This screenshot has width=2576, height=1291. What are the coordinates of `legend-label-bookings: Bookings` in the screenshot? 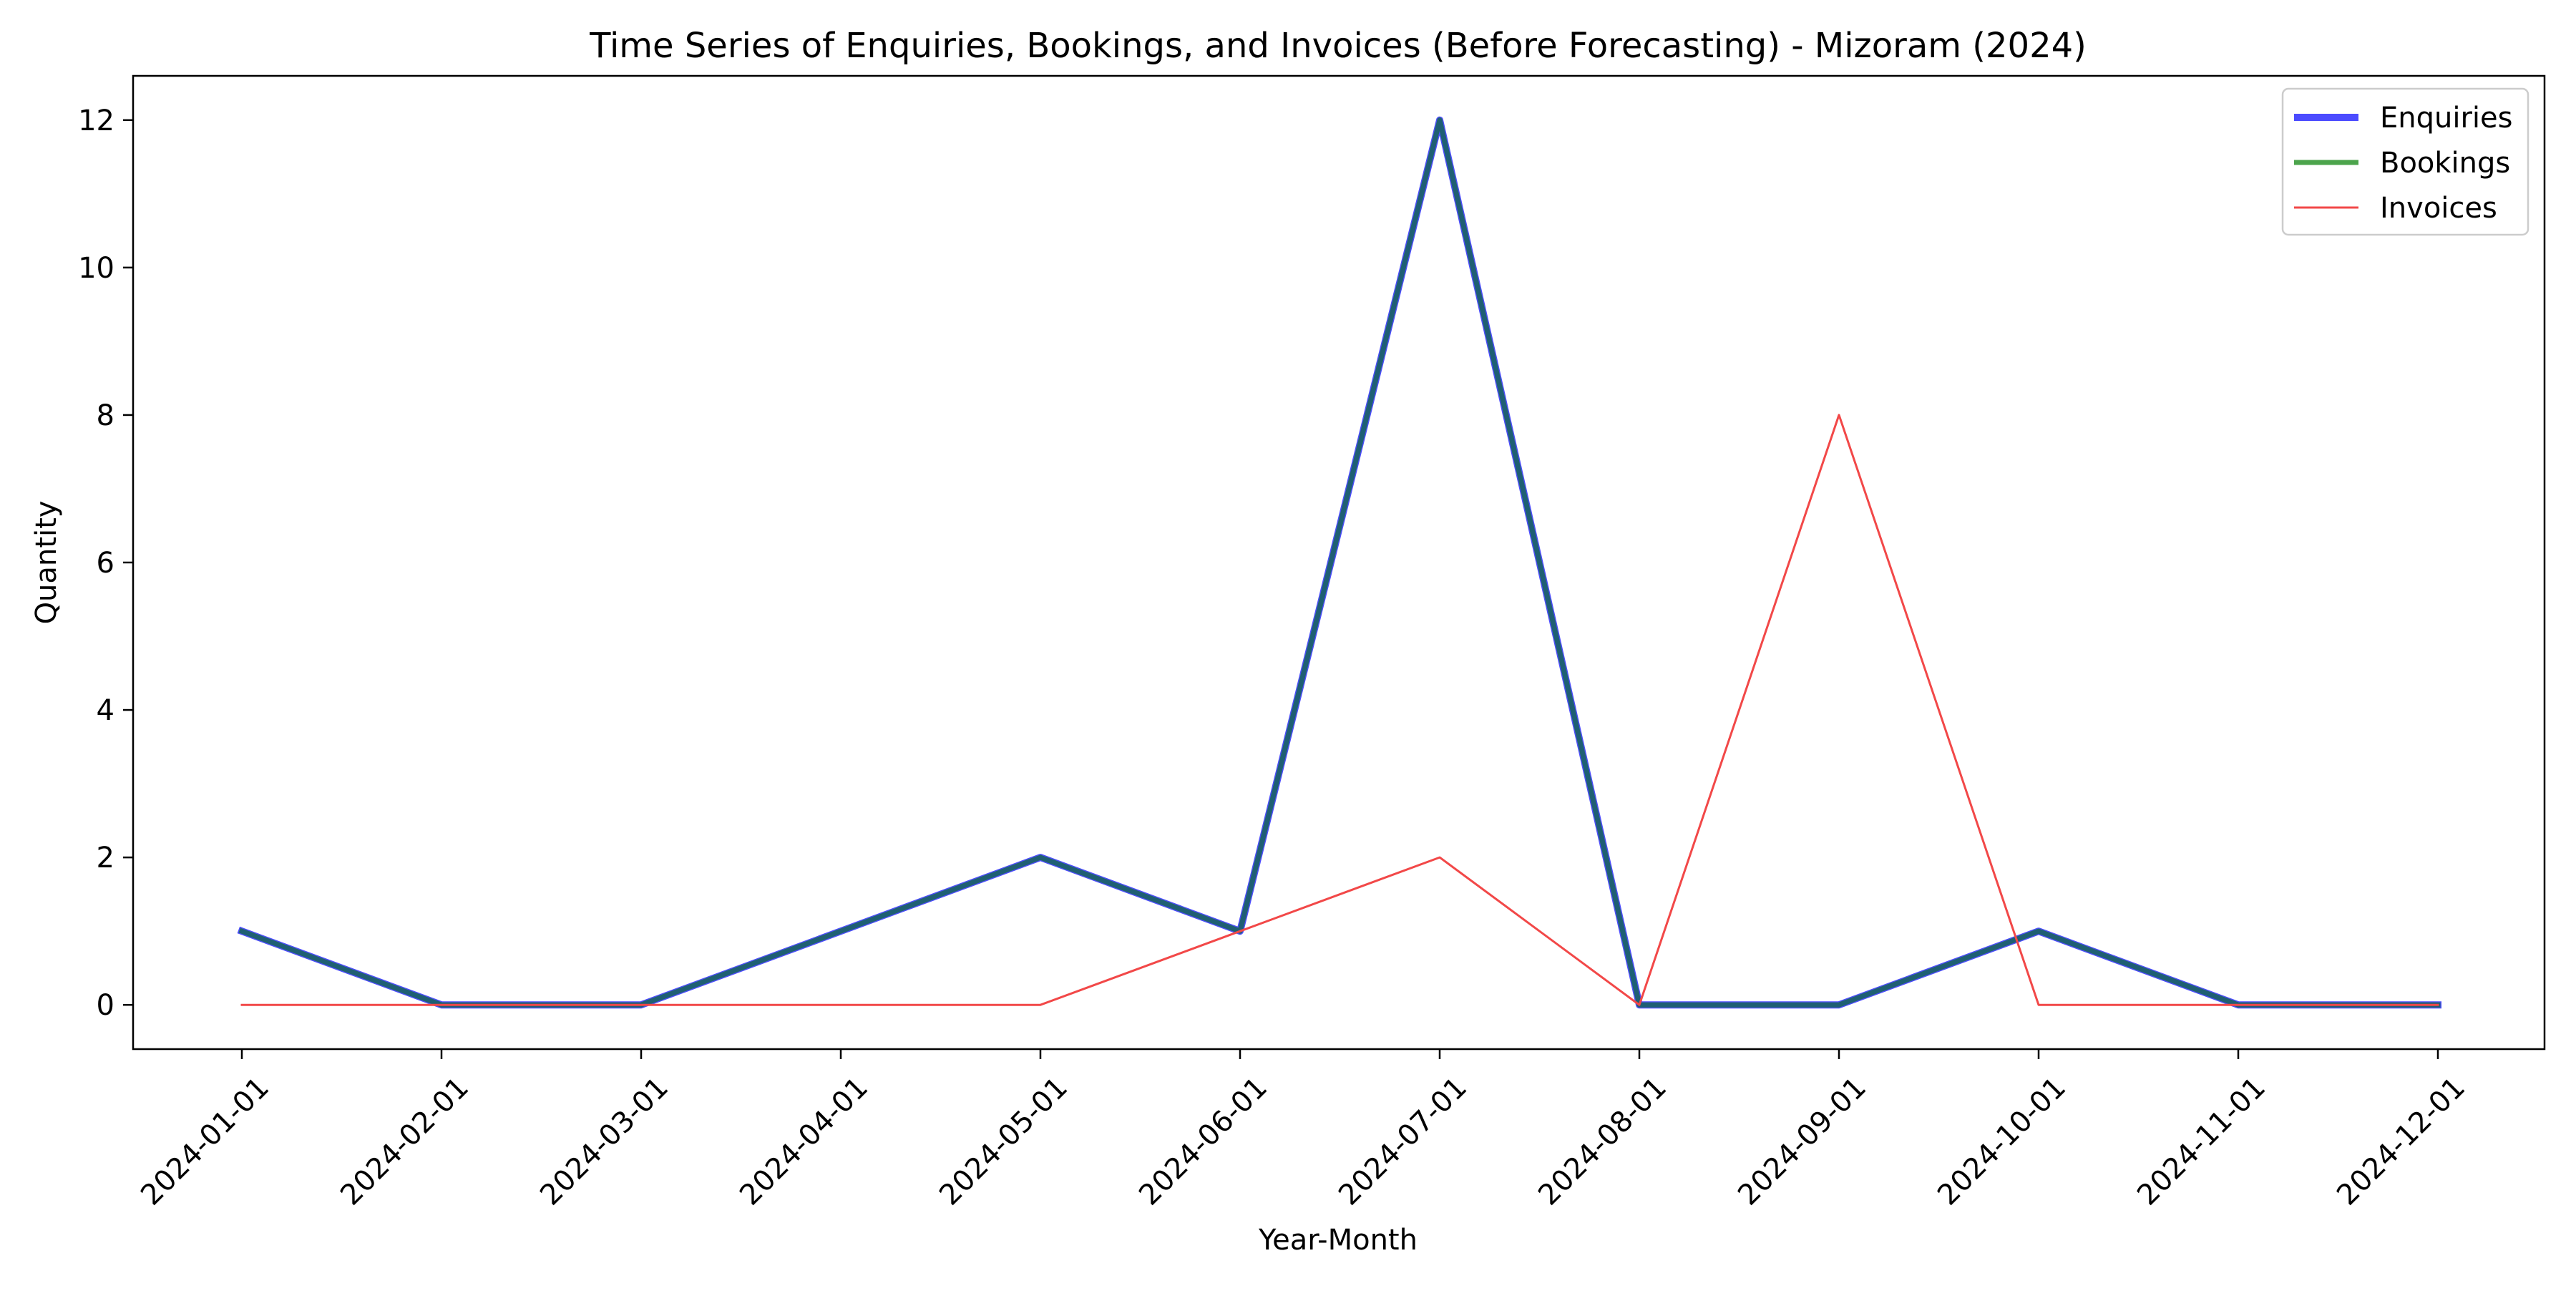 It's located at (2445, 163).